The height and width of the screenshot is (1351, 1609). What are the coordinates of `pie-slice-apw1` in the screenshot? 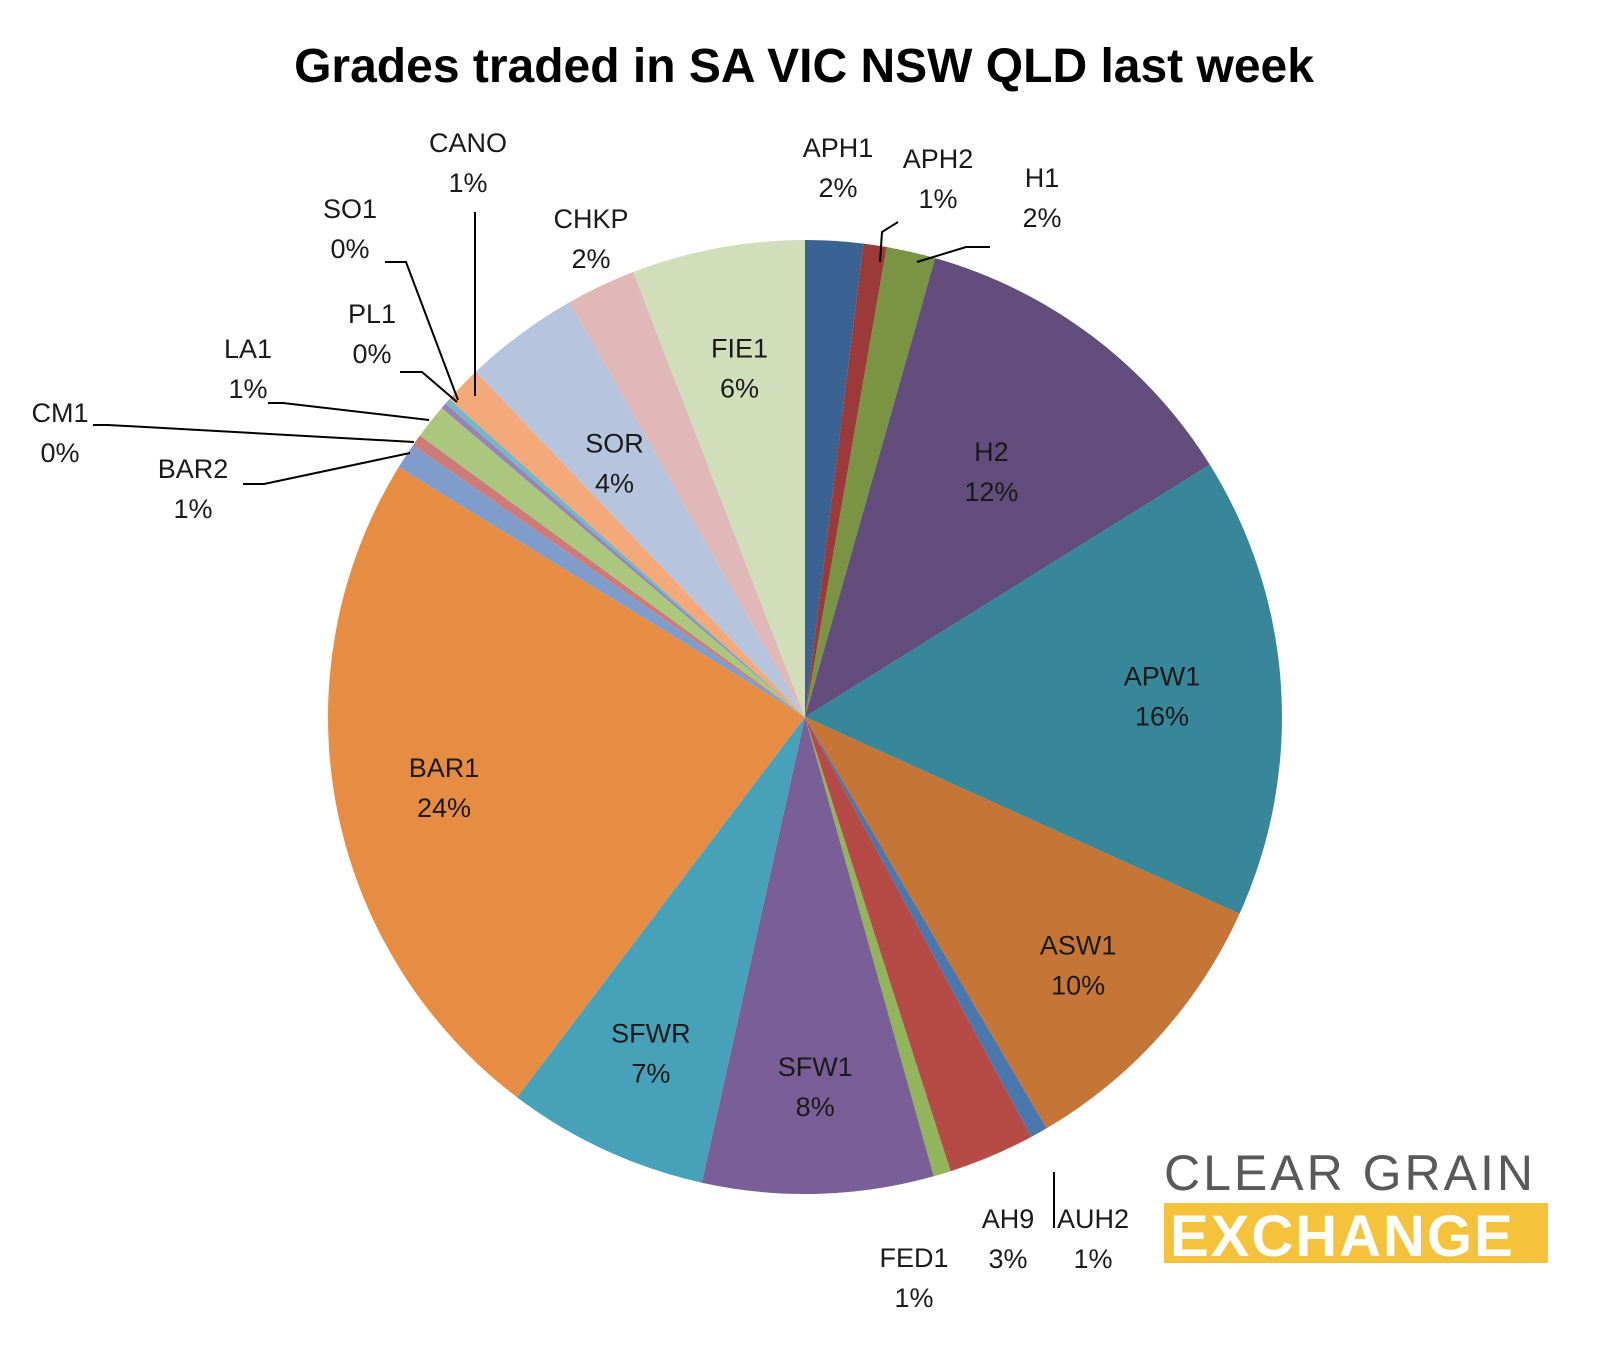 It's located at (1043, 689).